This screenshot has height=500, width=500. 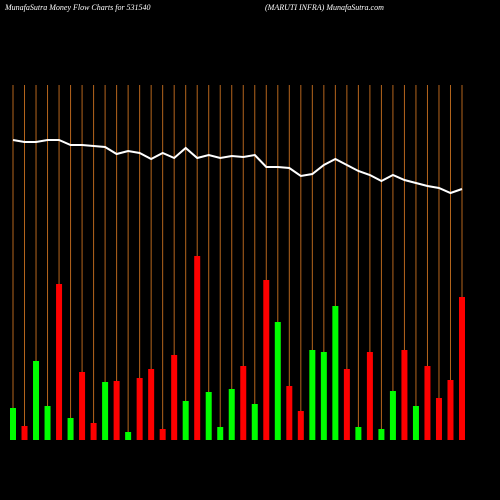 I want to click on flow-line, so click(x=237, y=167).